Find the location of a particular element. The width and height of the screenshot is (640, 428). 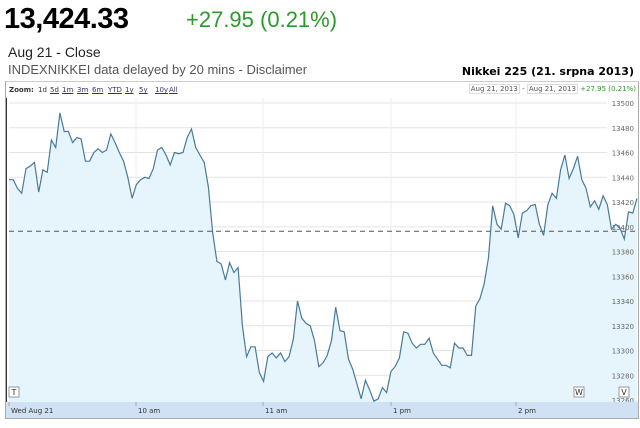

price-change: +27.95 (0.21%) is located at coordinates (262, 19).